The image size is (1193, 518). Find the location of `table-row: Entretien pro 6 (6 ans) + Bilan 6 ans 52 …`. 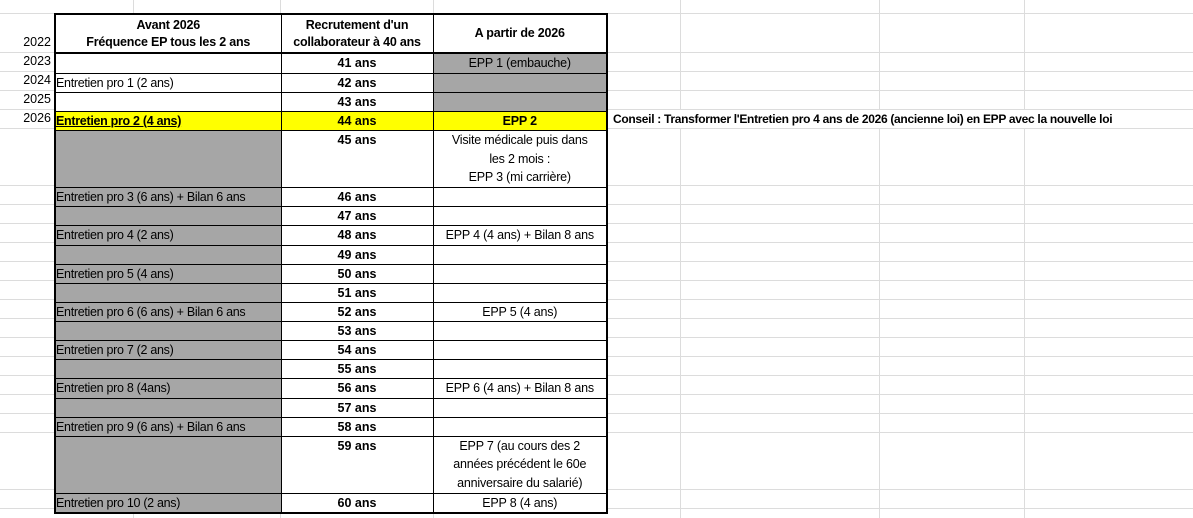

table-row: Entretien pro 6 (6 ans) + Bilan 6 ans 52 … is located at coordinates (331, 311).